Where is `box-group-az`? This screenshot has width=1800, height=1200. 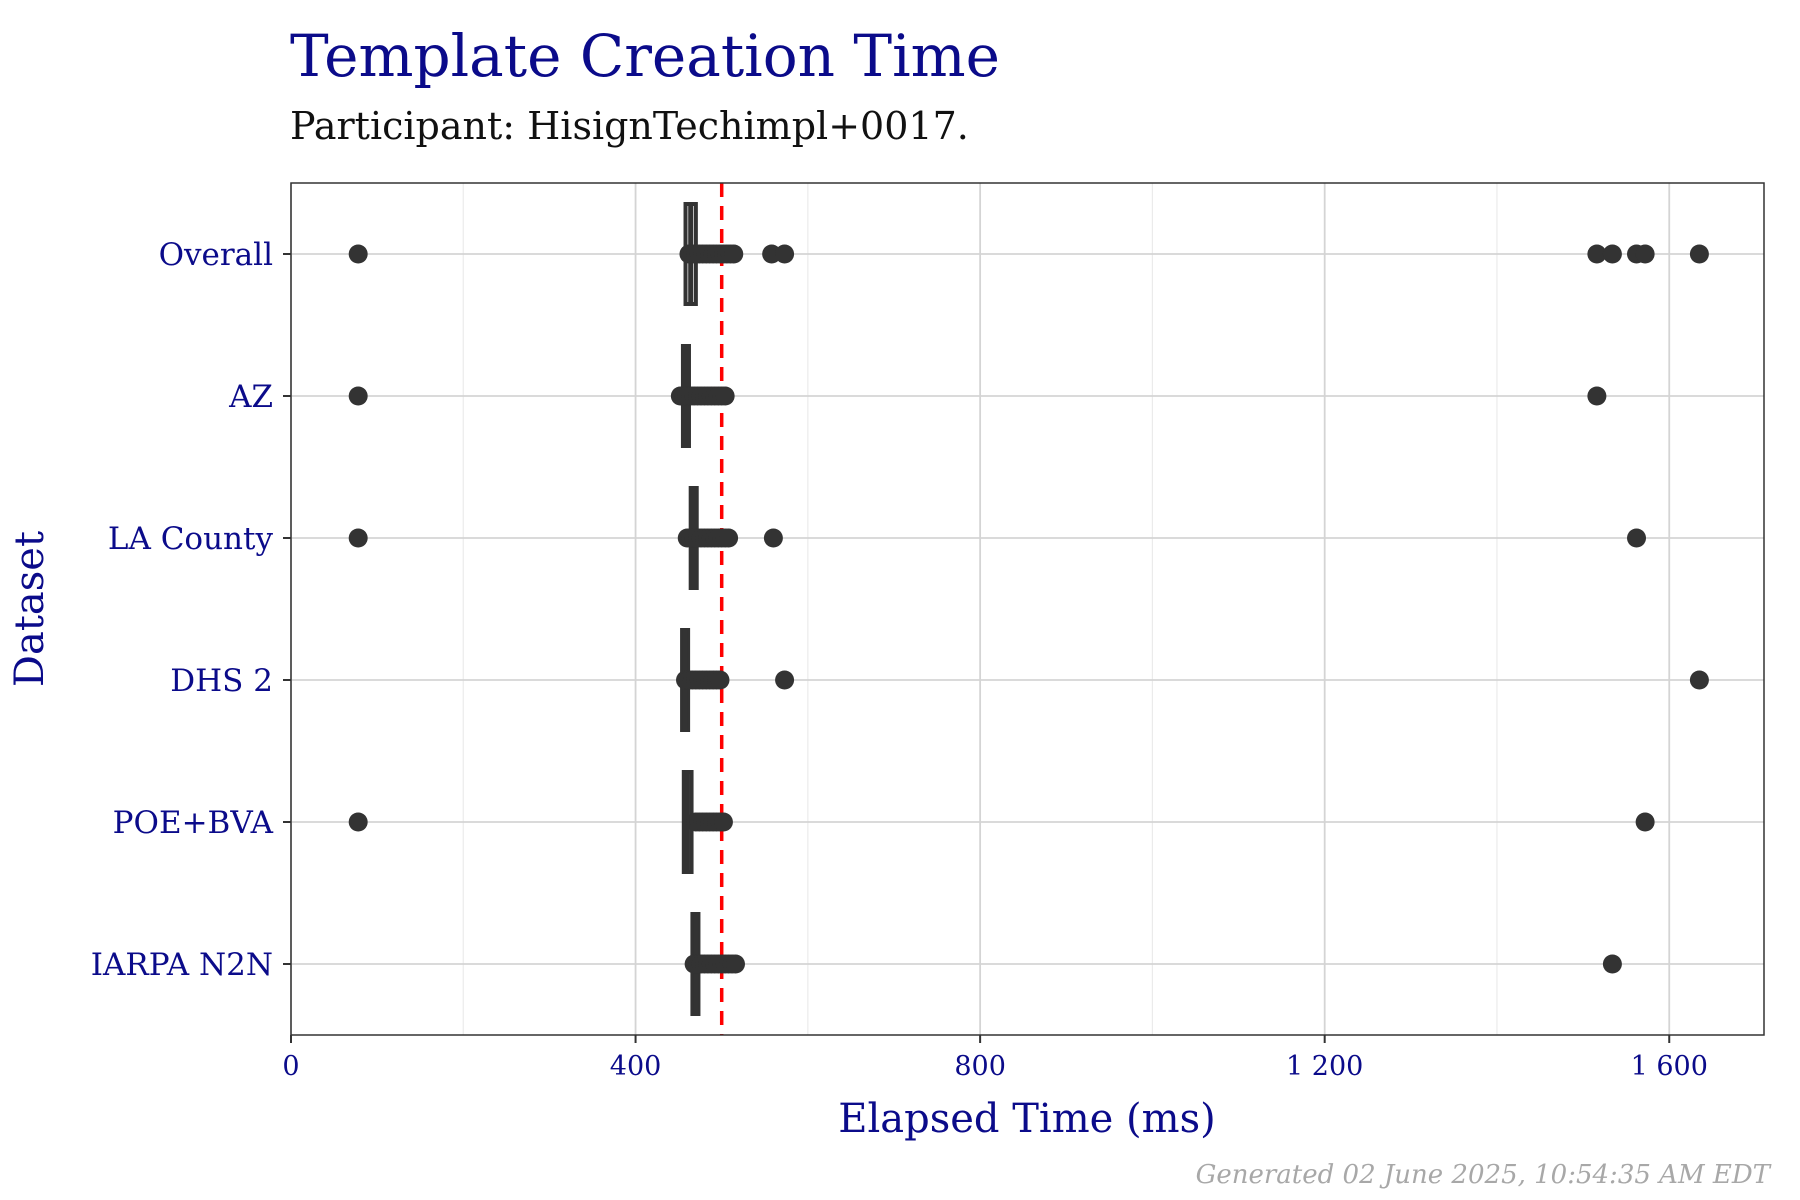
box-group-az is located at coordinates (977, 396).